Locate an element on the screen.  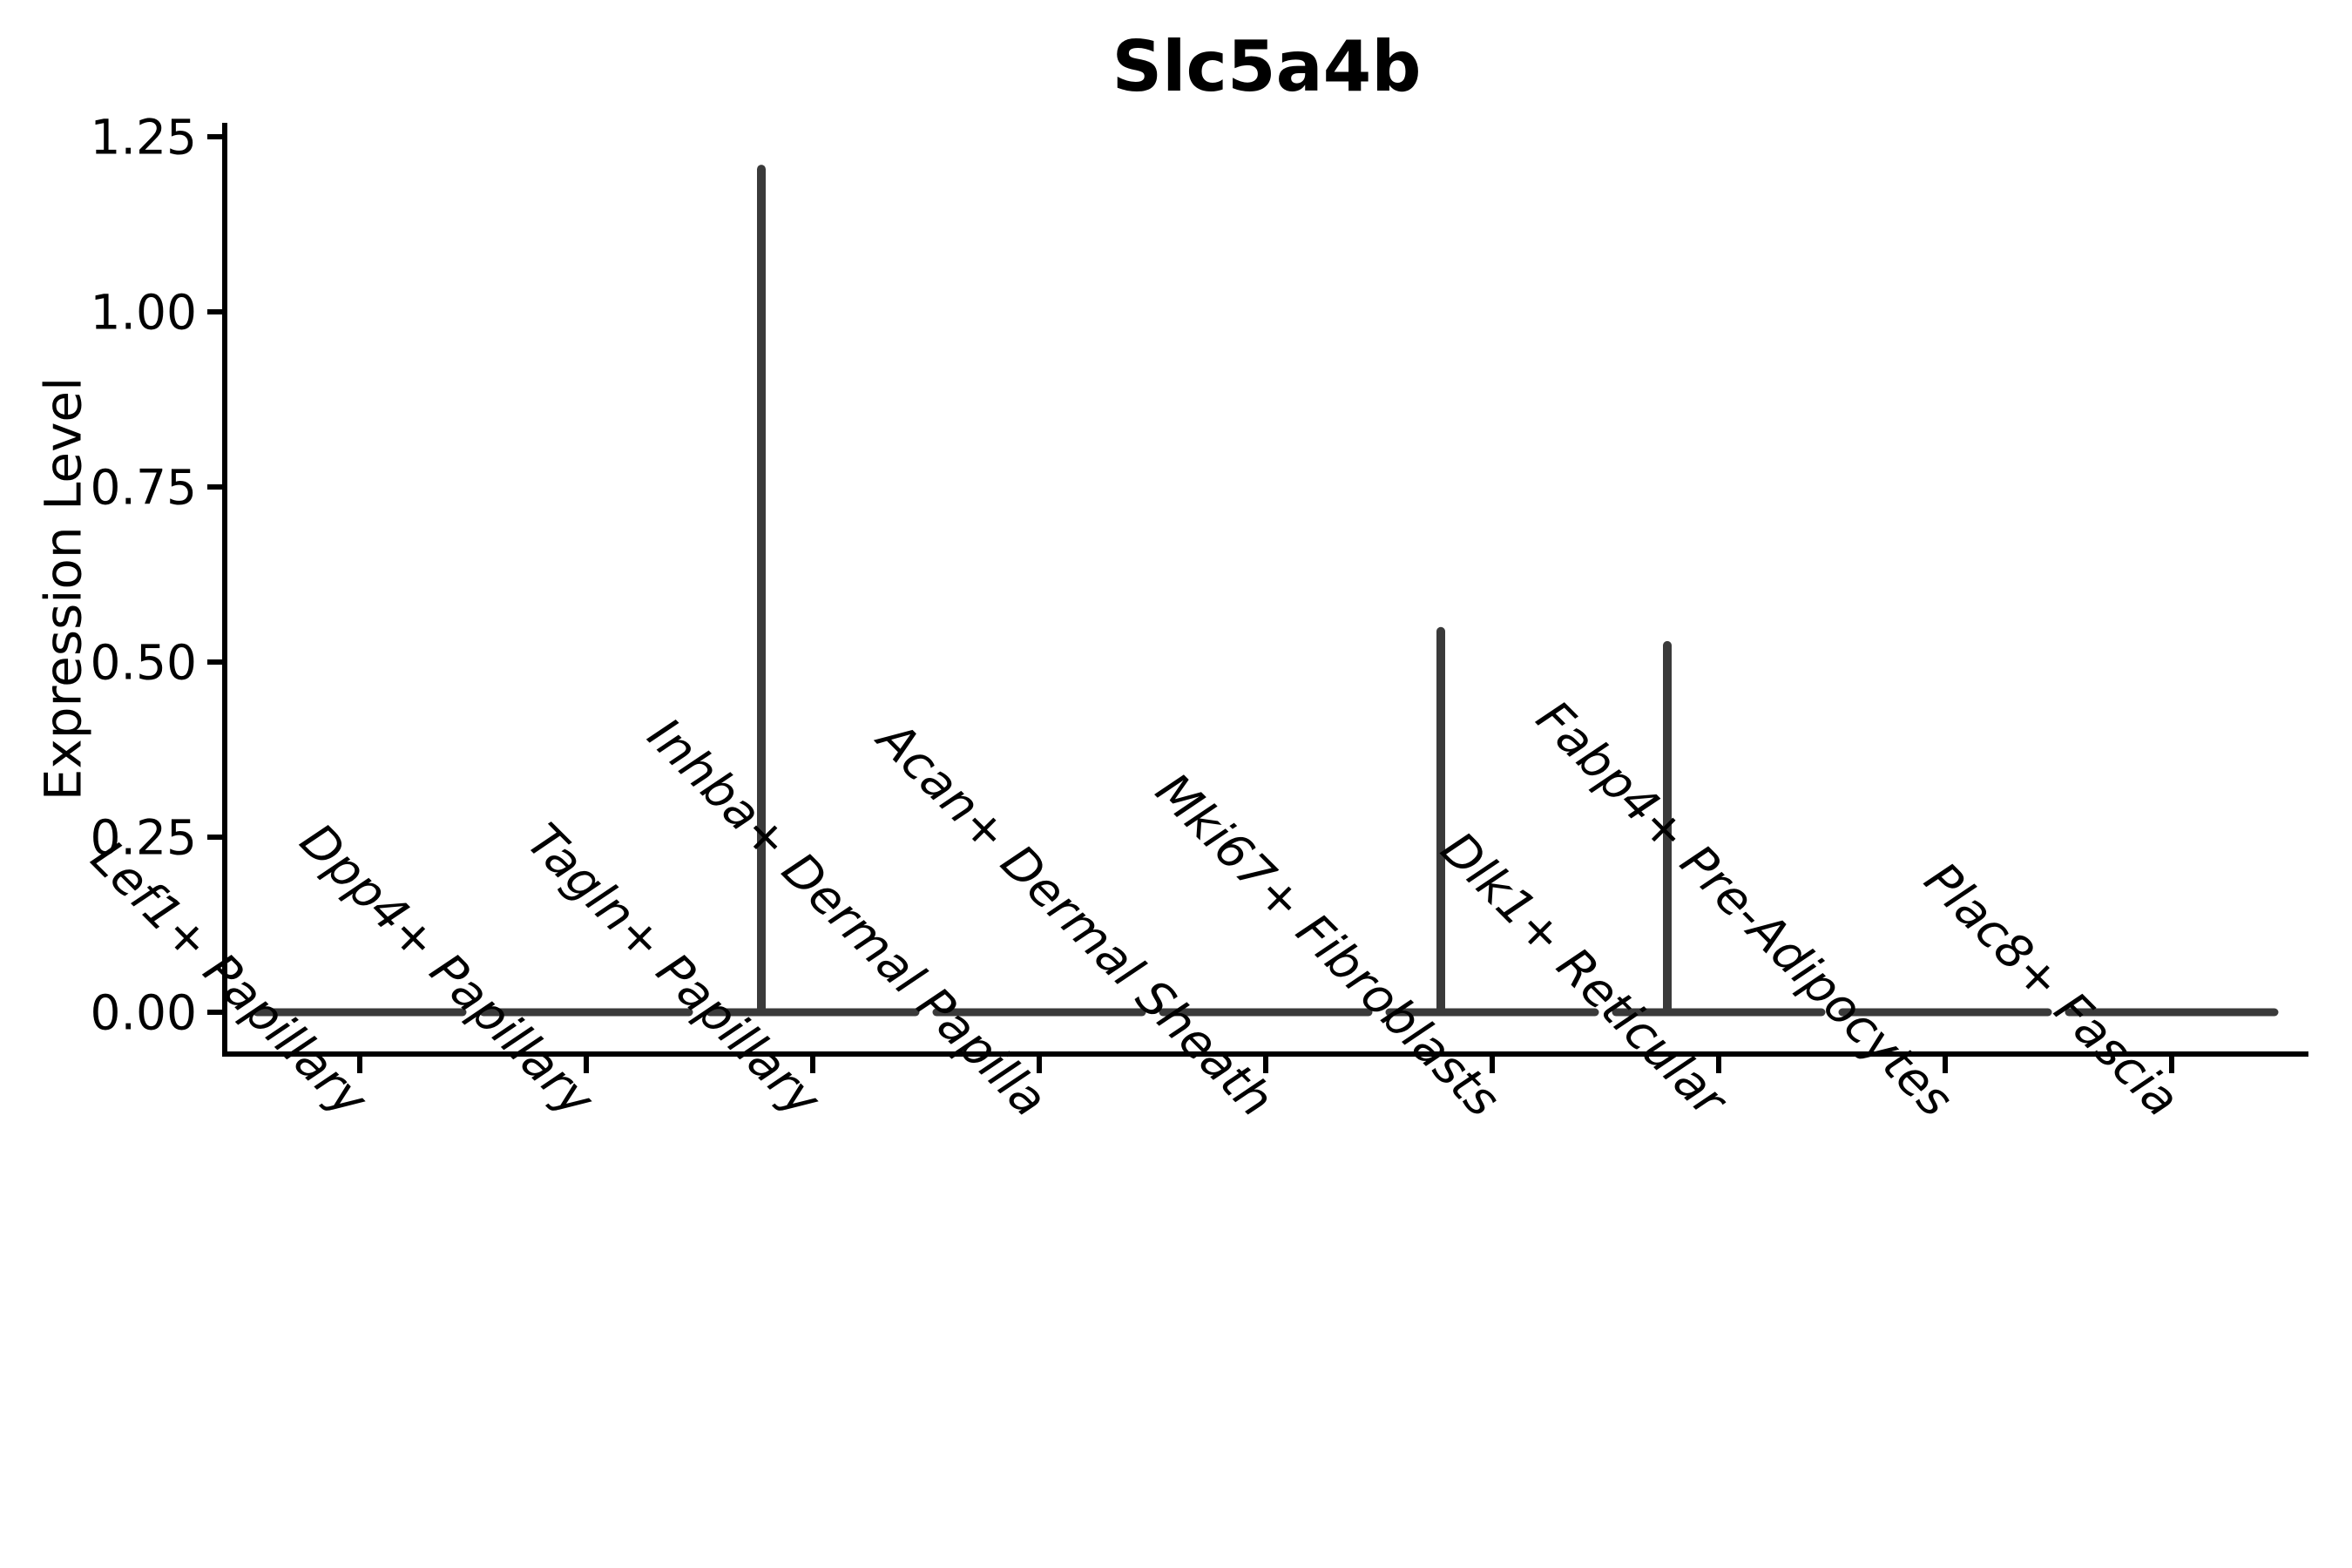
y-tick-label-0: 0.00 is located at coordinates (144, 1012).